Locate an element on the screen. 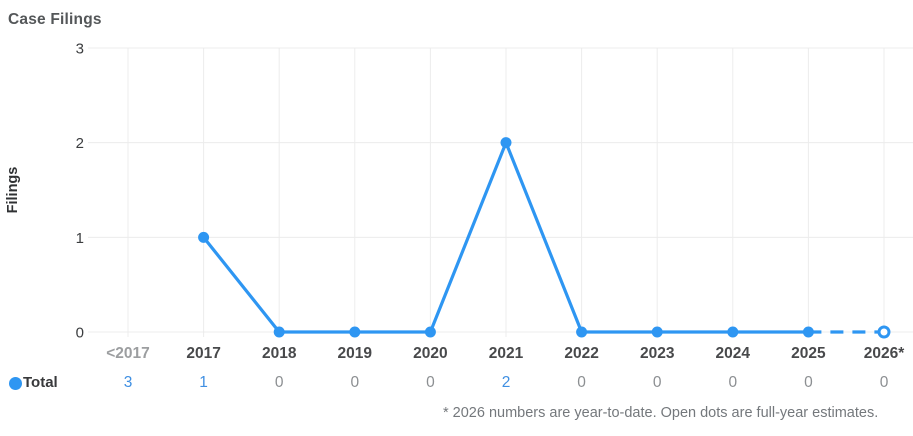 The height and width of the screenshot is (436, 913). y-tick-label: 0 is located at coordinates (80, 333).